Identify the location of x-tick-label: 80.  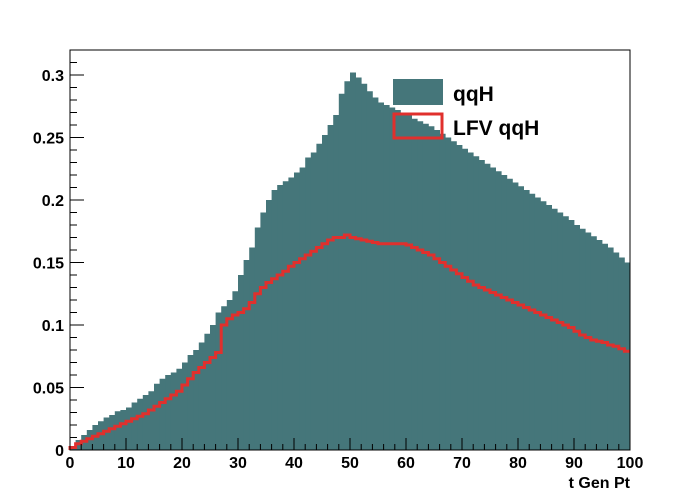
(518, 463).